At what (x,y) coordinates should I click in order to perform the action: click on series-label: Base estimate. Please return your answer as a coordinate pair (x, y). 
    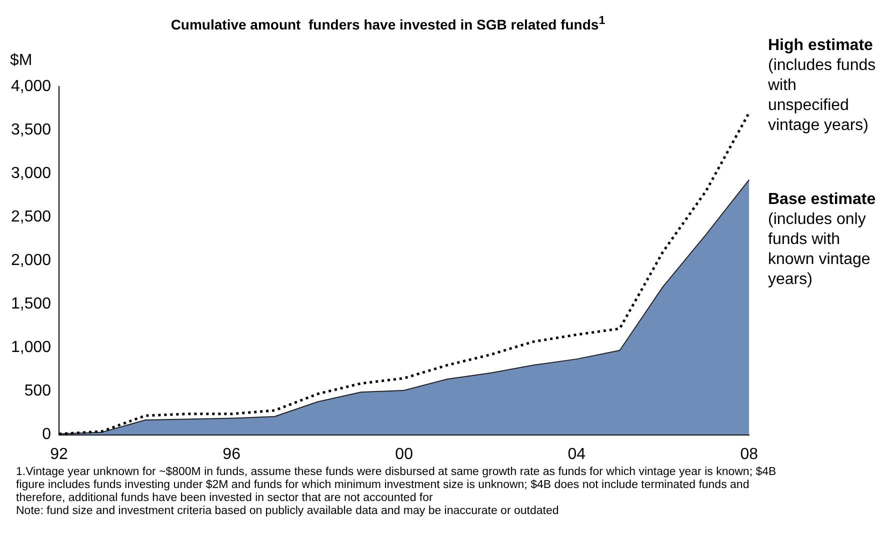
    Looking at the image, I should click on (822, 200).